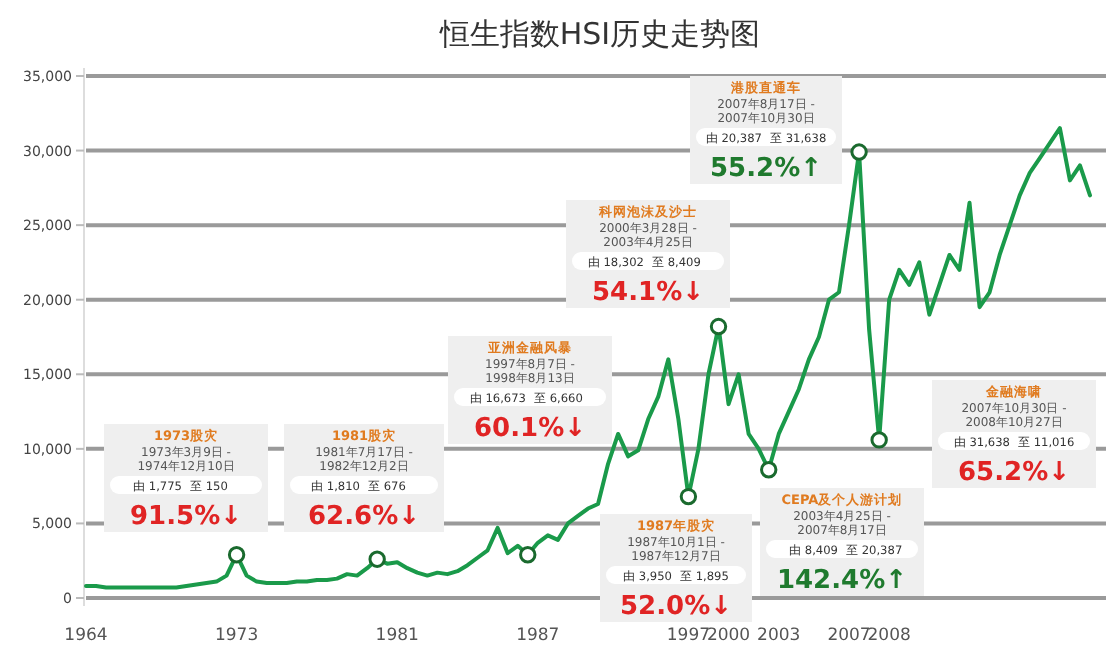  What do you see at coordinates (842, 581) in the screenshot?
I see `annotation: 142.4%↑` at bounding box center [842, 581].